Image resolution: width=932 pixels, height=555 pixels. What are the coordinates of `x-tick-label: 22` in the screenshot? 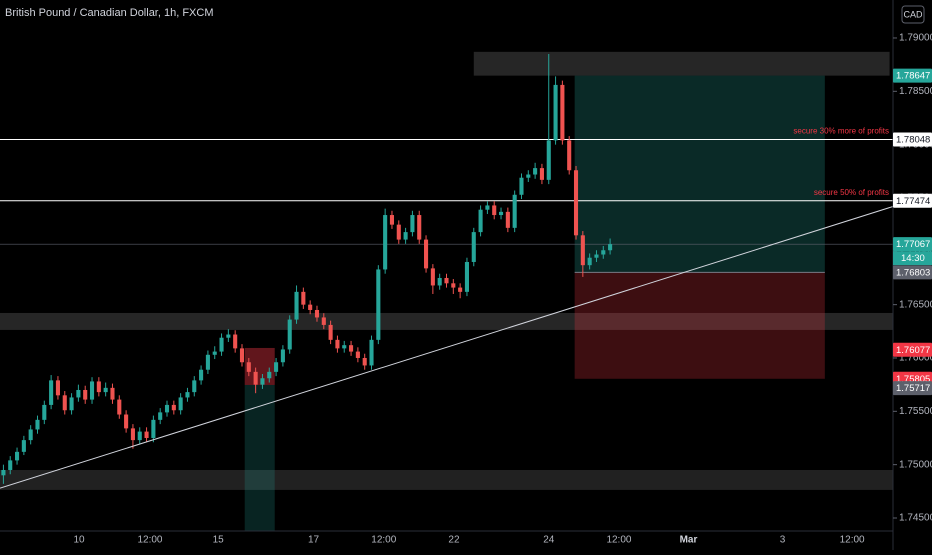 It's located at (454, 540).